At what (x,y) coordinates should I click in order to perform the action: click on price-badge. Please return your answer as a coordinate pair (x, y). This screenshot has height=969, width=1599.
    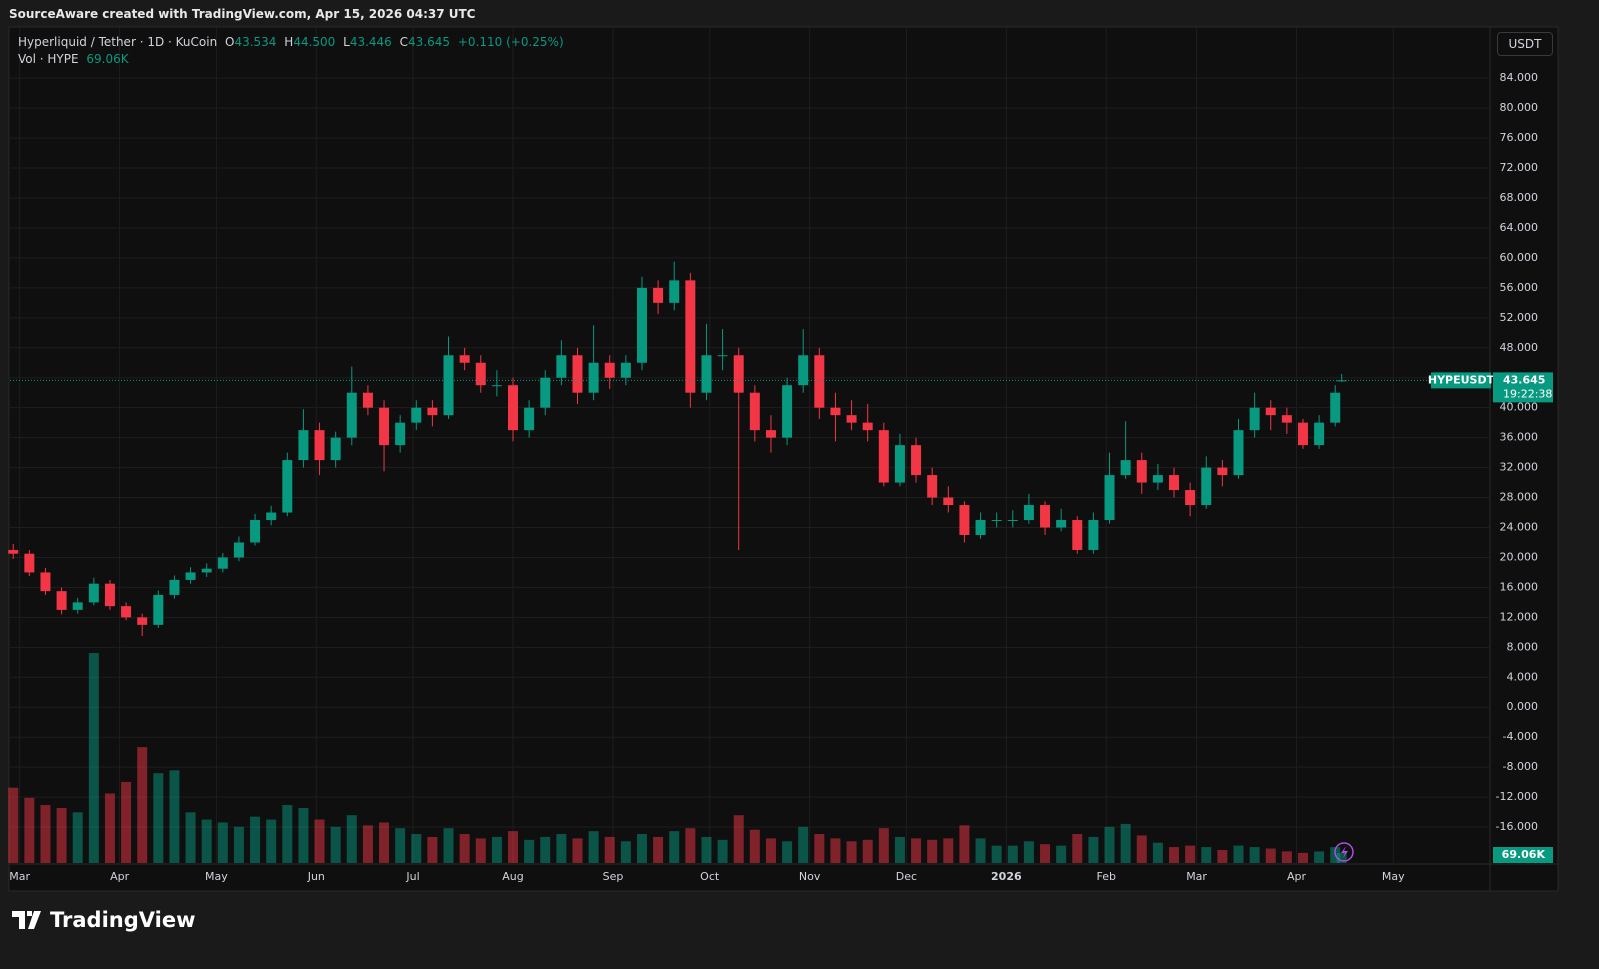
    Looking at the image, I should click on (1523, 387).